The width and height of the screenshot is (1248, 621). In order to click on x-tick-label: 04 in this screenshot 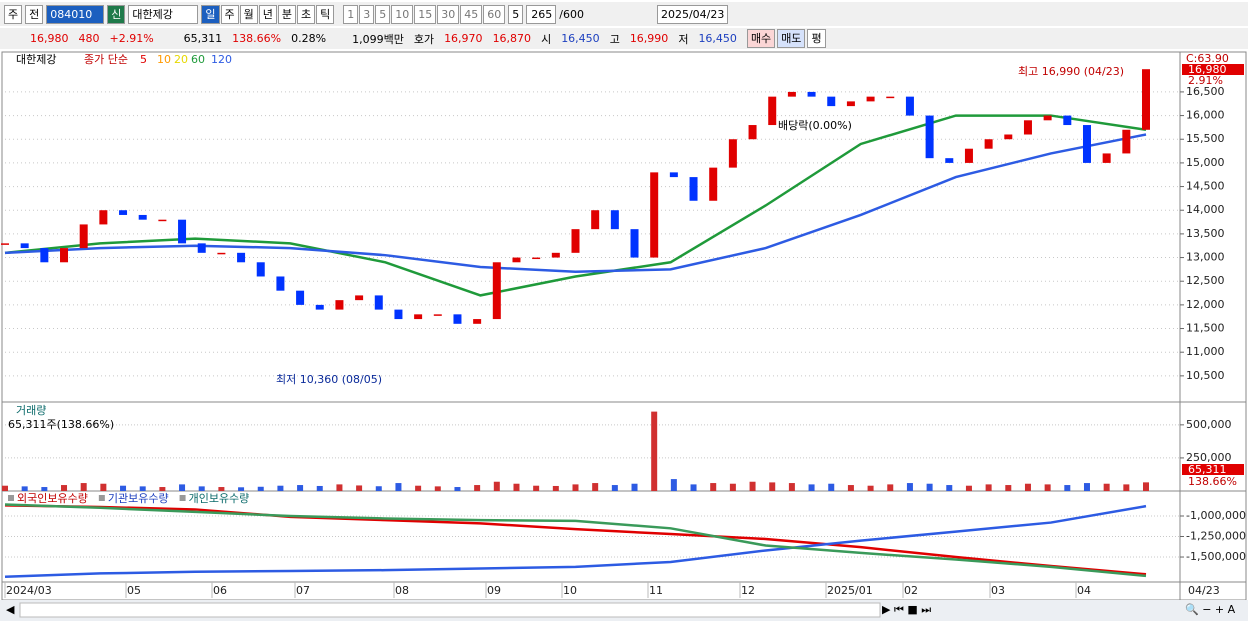, I will do `click(1084, 590)`.